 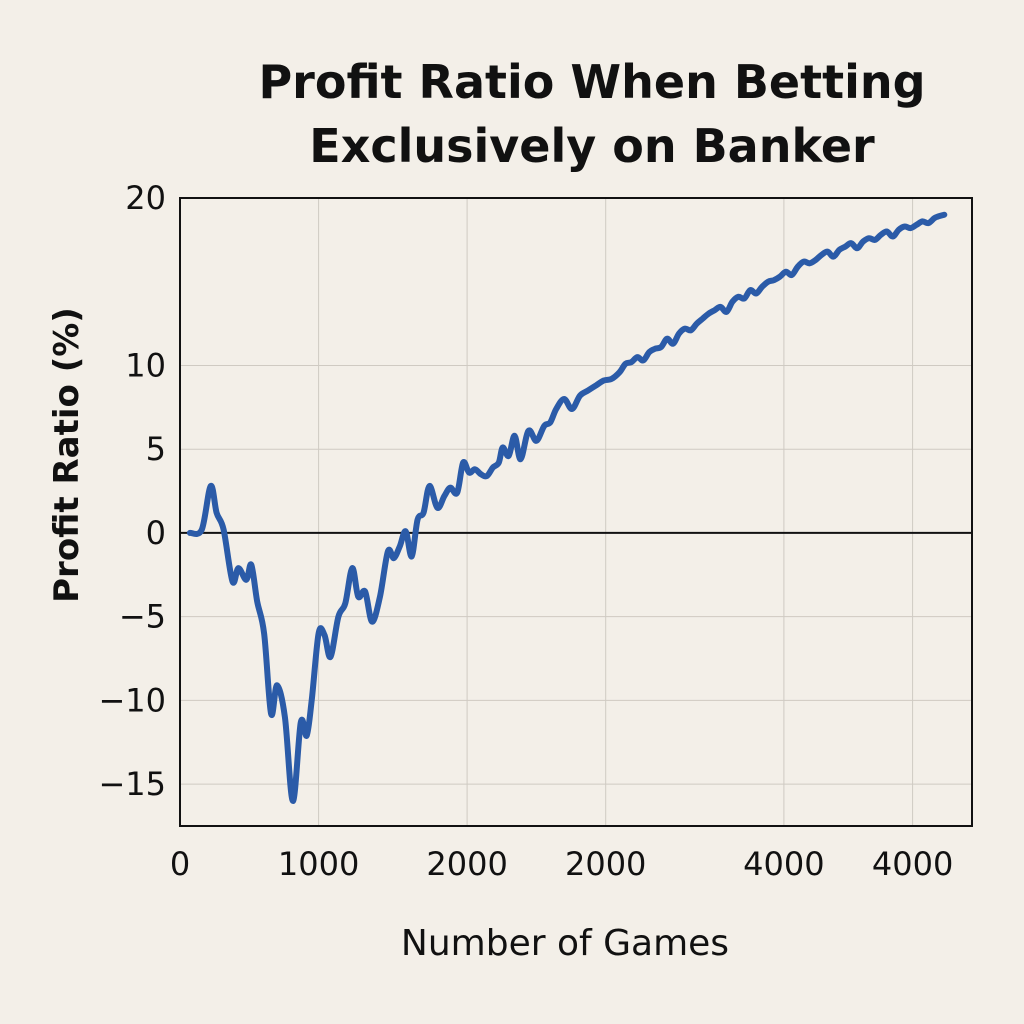 I want to click on y-tick-label: 0, so click(x=156, y=533).